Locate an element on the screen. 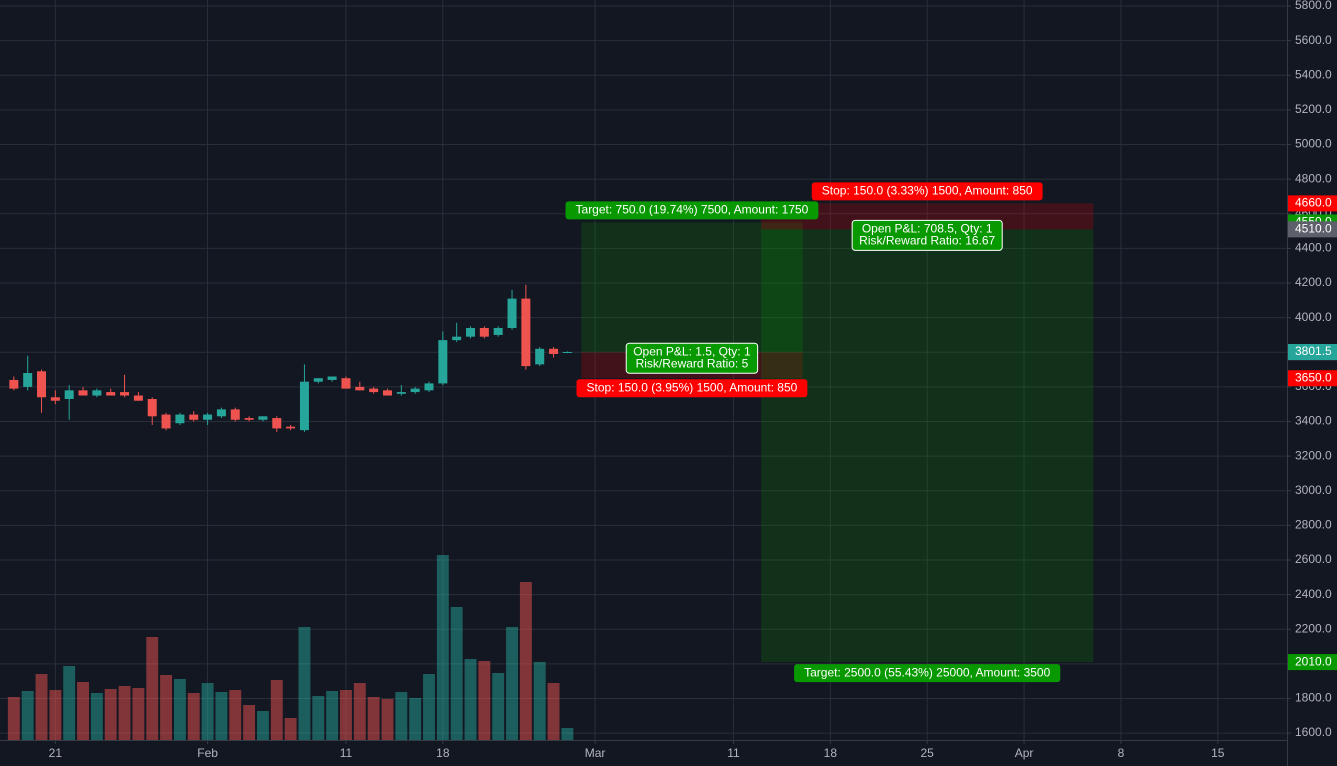 This screenshot has width=1337, height=766. stop-price-label-box is located at coordinates (1312, 203).